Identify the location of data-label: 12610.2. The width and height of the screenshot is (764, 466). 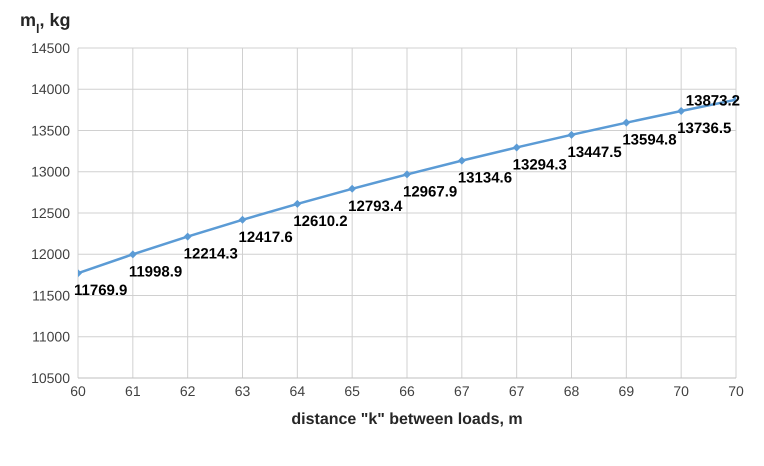
(320, 221).